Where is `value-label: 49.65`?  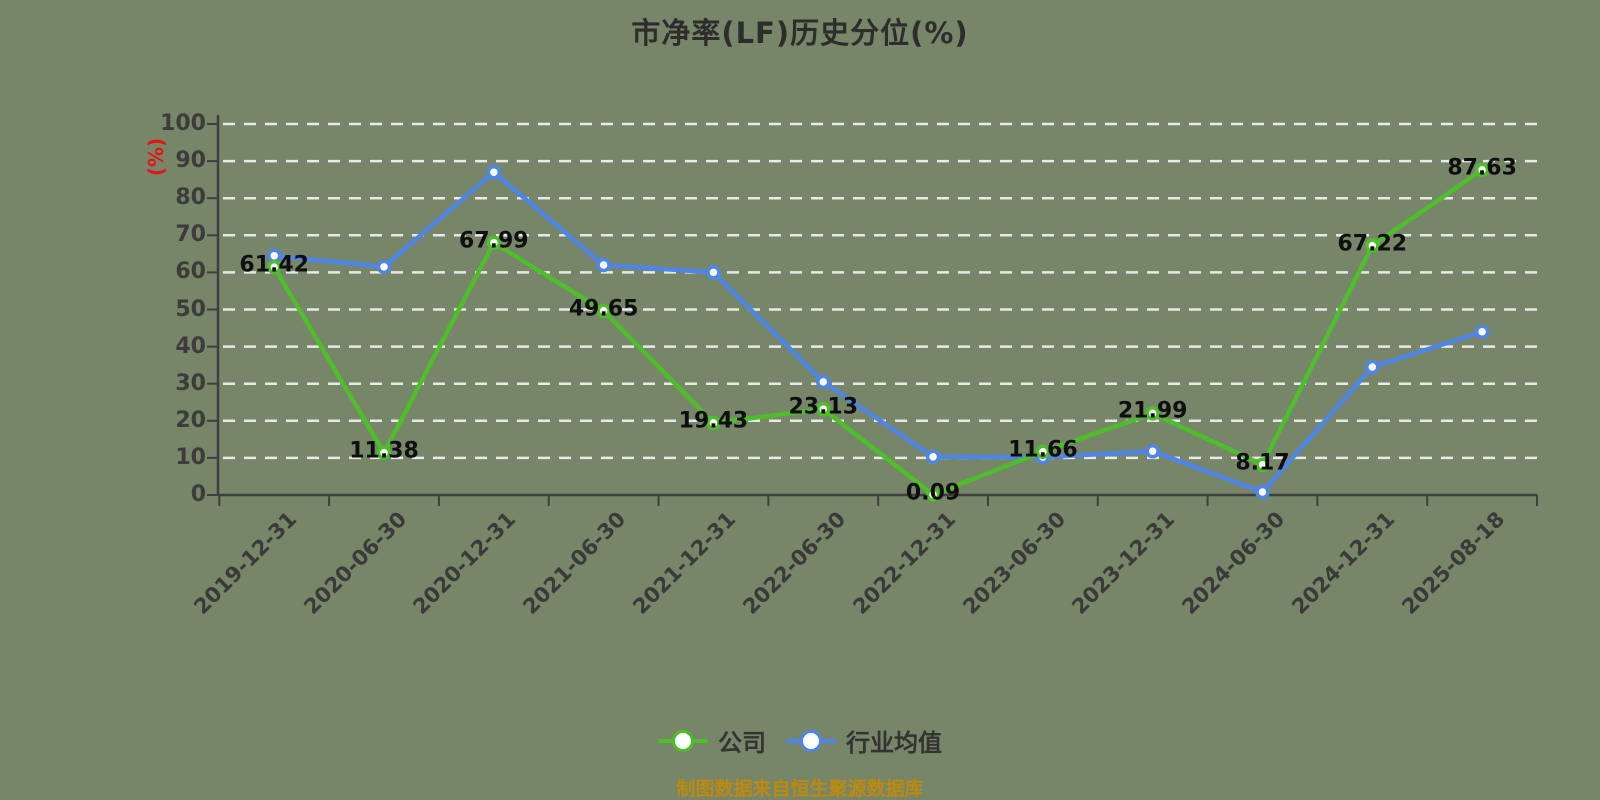 value-label: 49.65 is located at coordinates (603, 309).